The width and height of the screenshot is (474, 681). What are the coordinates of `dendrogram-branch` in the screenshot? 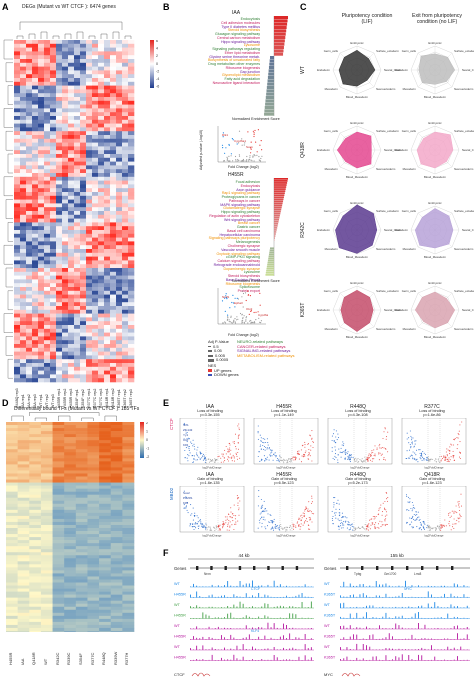 It's located at (64, 414).